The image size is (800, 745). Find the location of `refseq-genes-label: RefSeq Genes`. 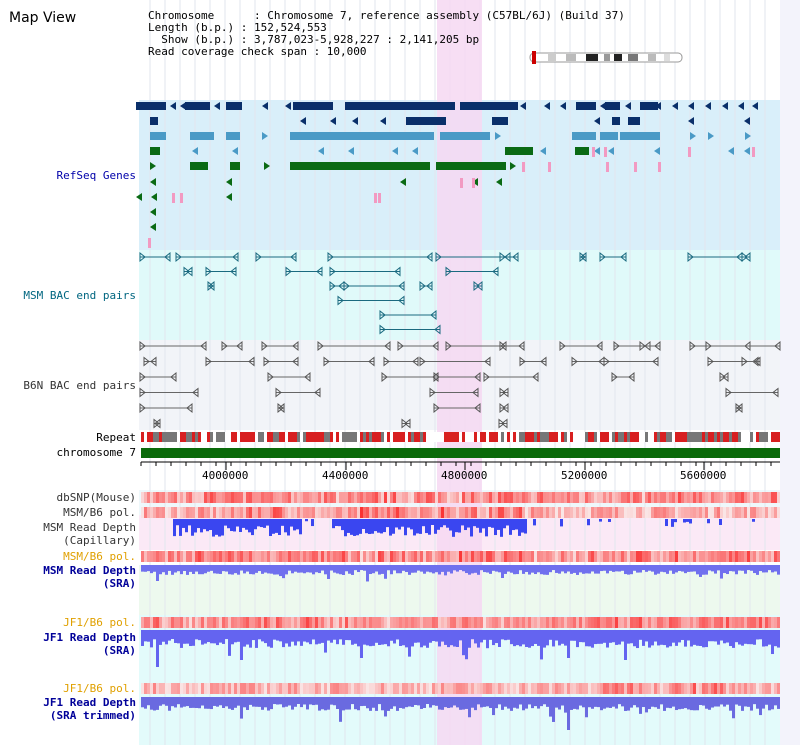

refseq-genes-label: RefSeq Genes is located at coordinates (96, 175).